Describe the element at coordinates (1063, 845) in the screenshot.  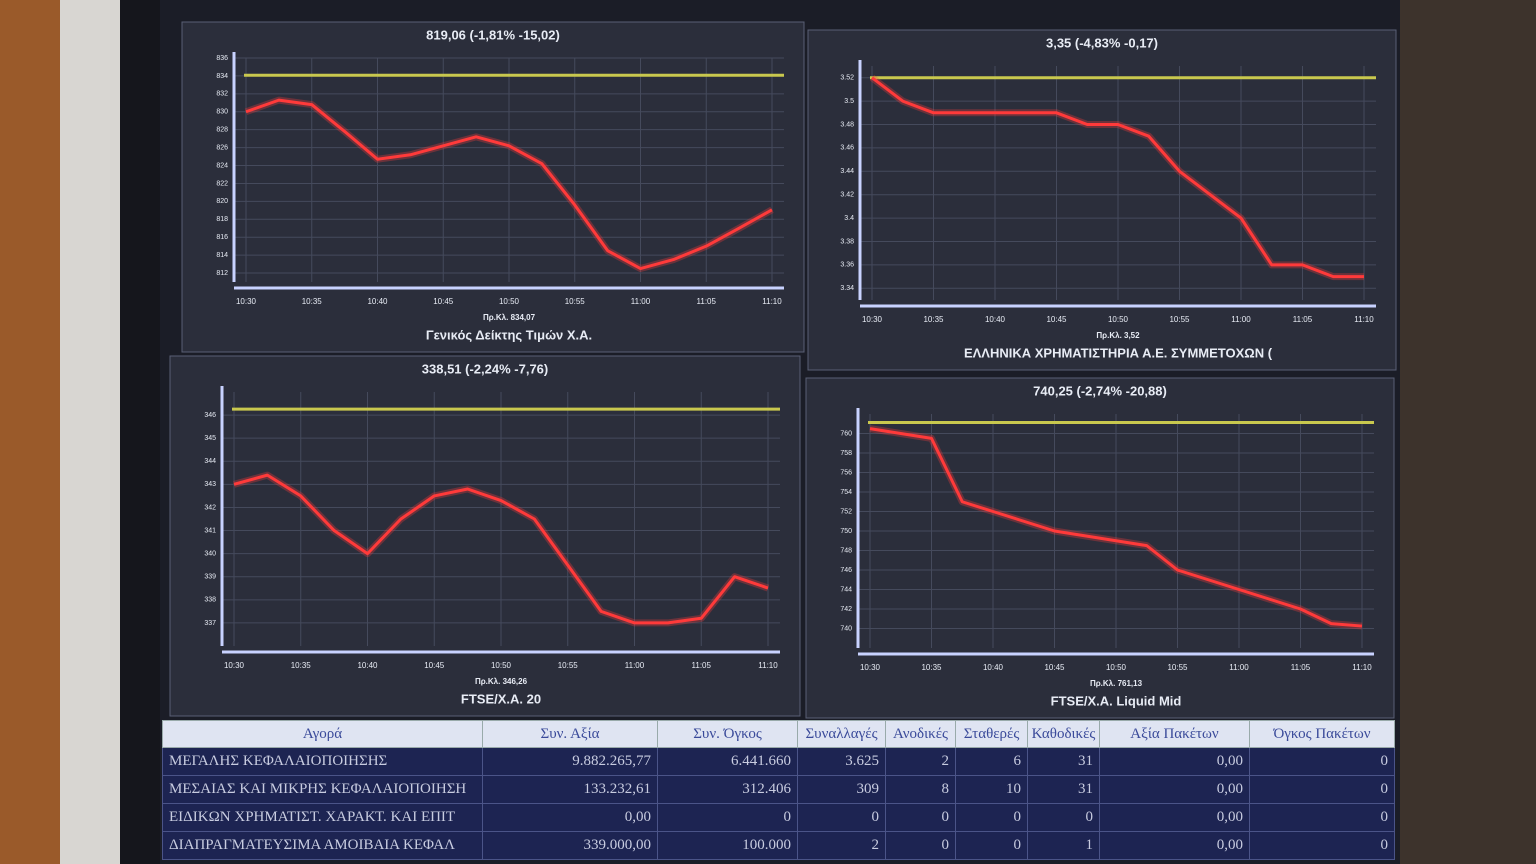
I see `table-cell: 1` at that location.